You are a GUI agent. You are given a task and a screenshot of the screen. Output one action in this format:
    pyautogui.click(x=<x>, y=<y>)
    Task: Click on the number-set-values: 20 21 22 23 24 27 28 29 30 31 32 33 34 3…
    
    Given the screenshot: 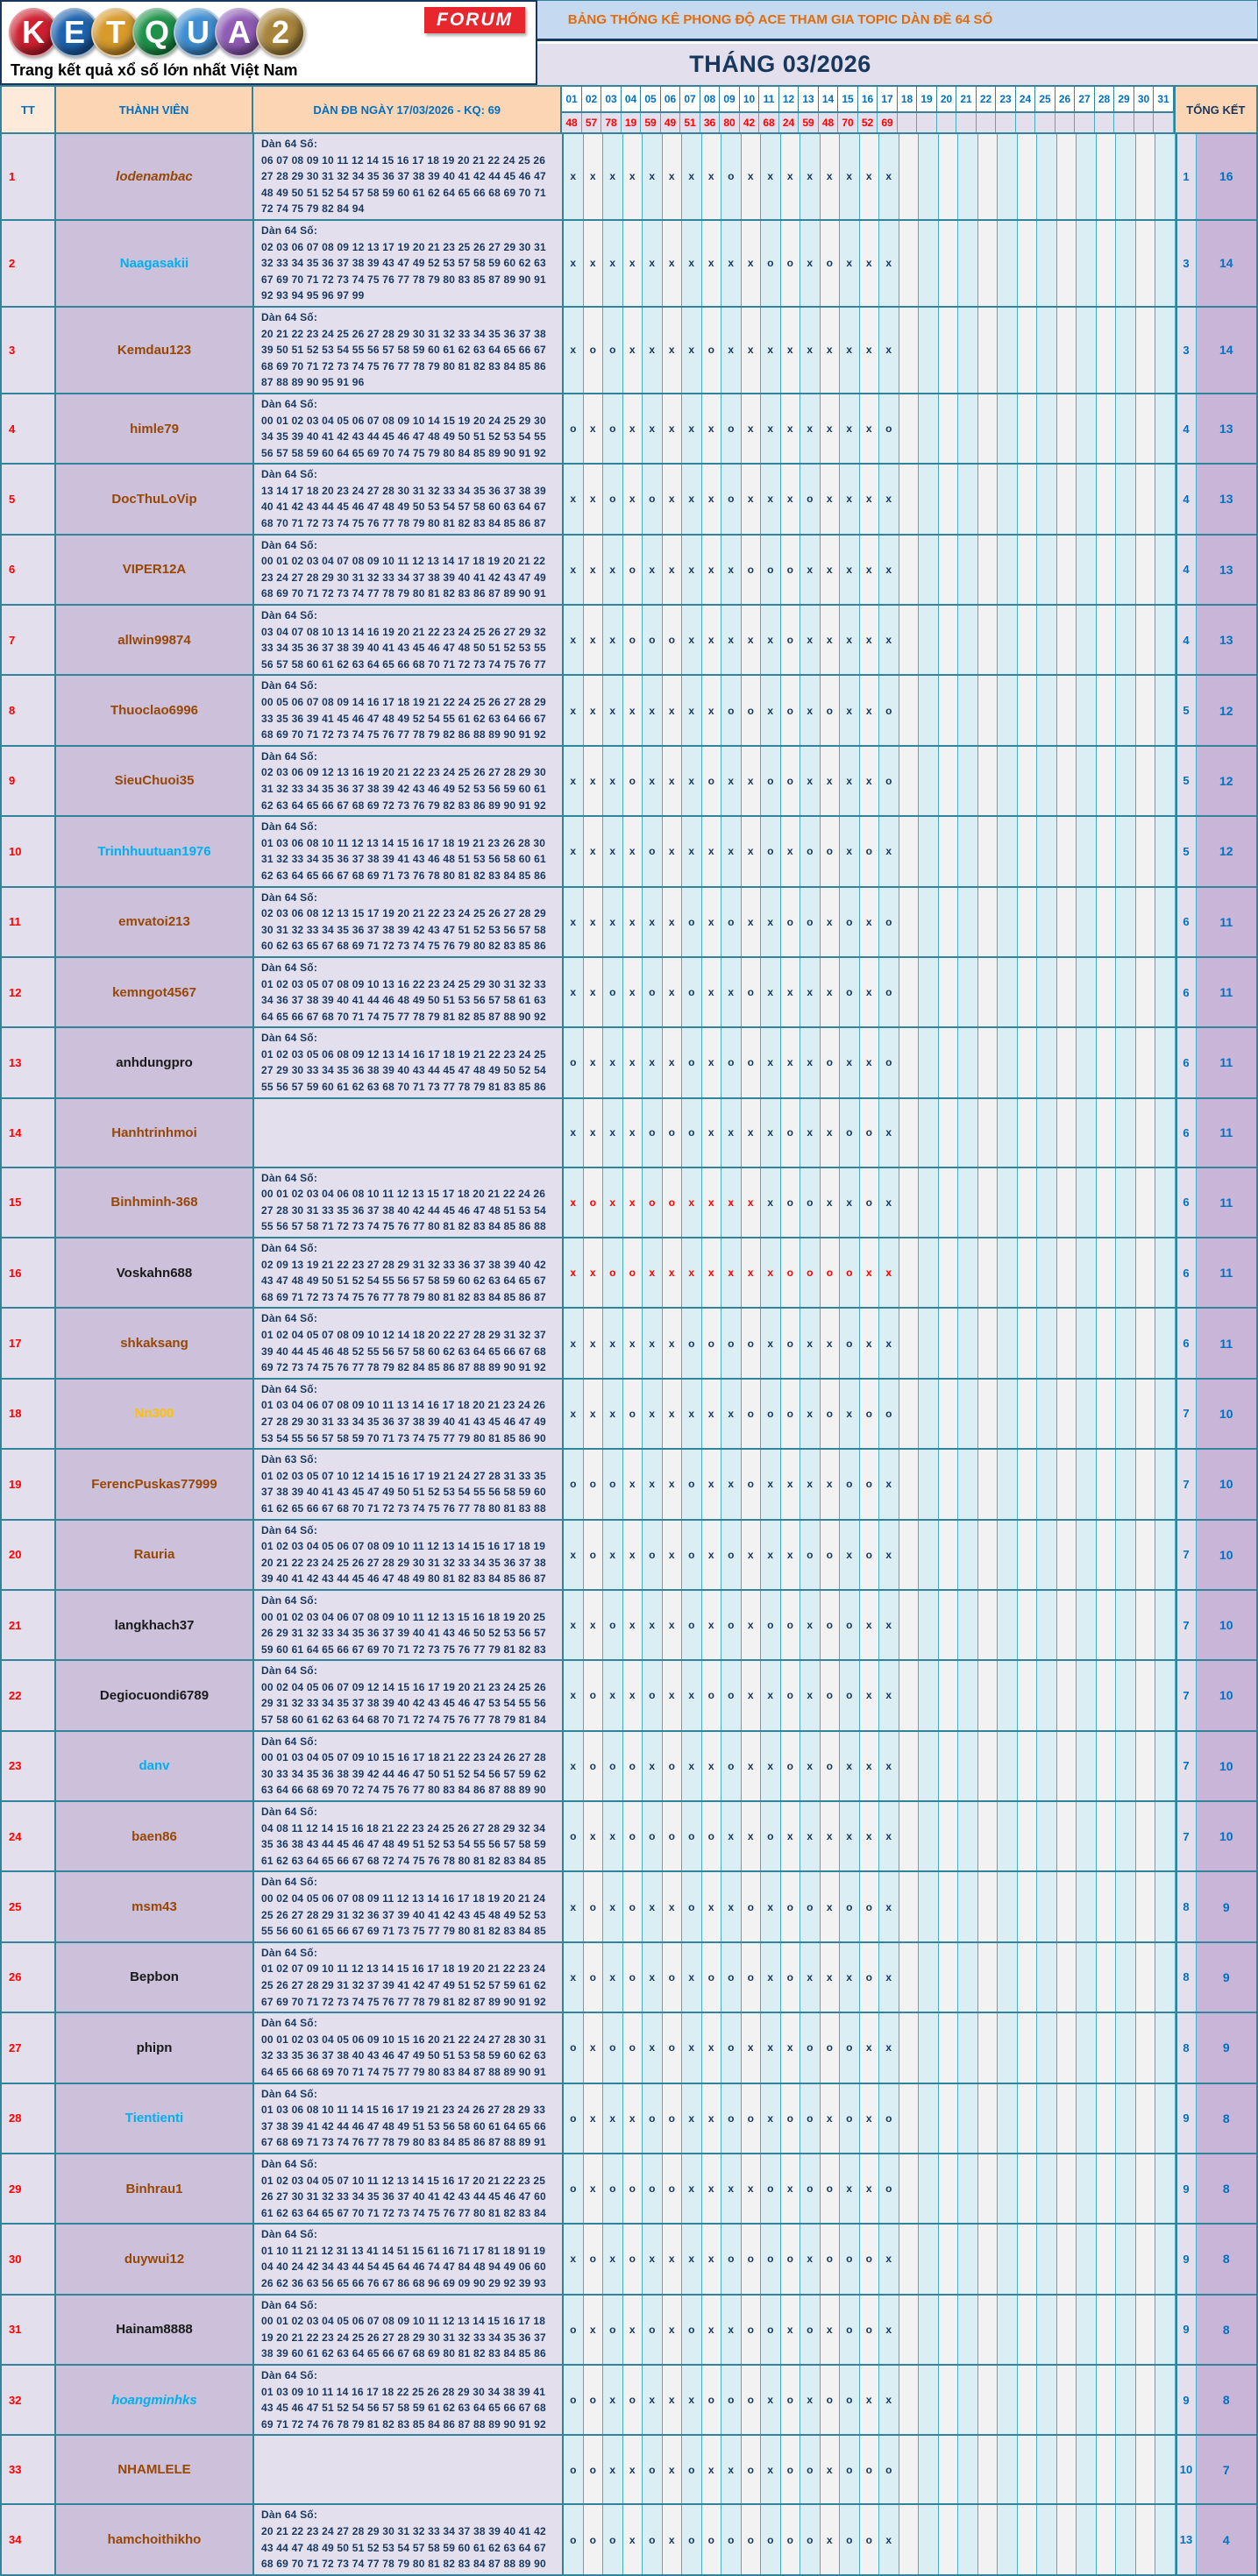 What is the action you would take?
    pyautogui.click(x=403, y=2548)
    